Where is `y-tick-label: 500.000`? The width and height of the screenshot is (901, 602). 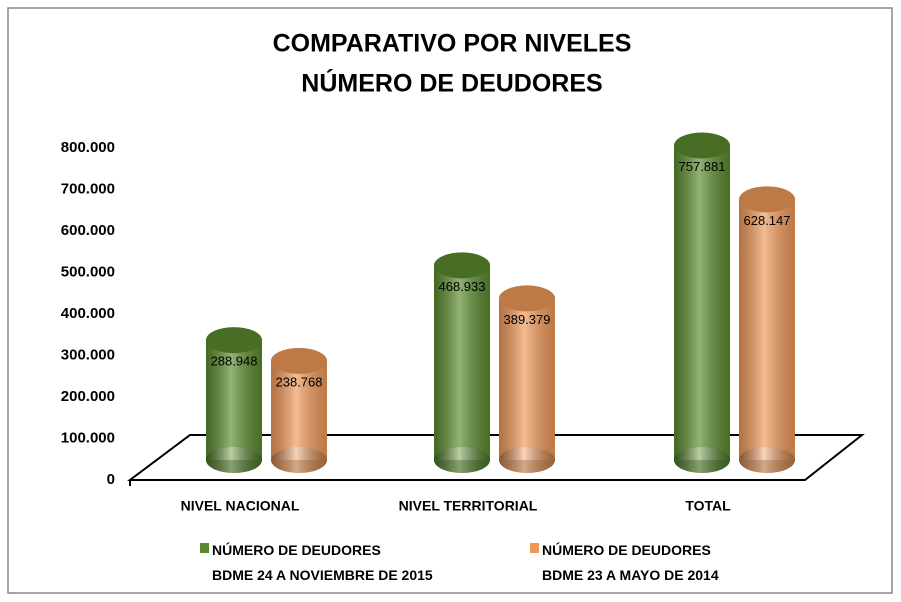 y-tick-label: 500.000 is located at coordinates (88, 271).